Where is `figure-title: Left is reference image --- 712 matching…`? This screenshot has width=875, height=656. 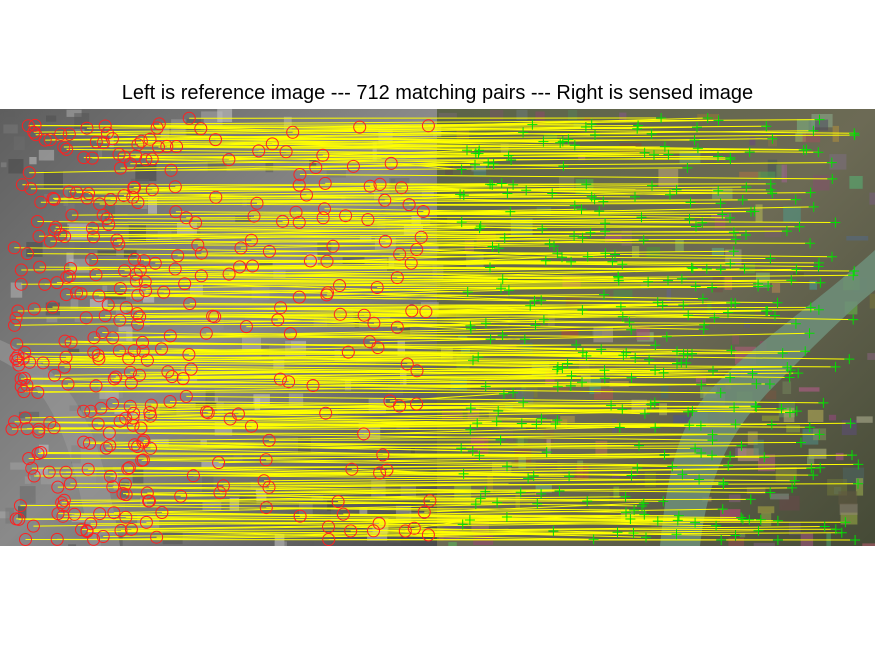 figure-title: Left is reference image --- 712 matching… is located at coordinates (437, 93).